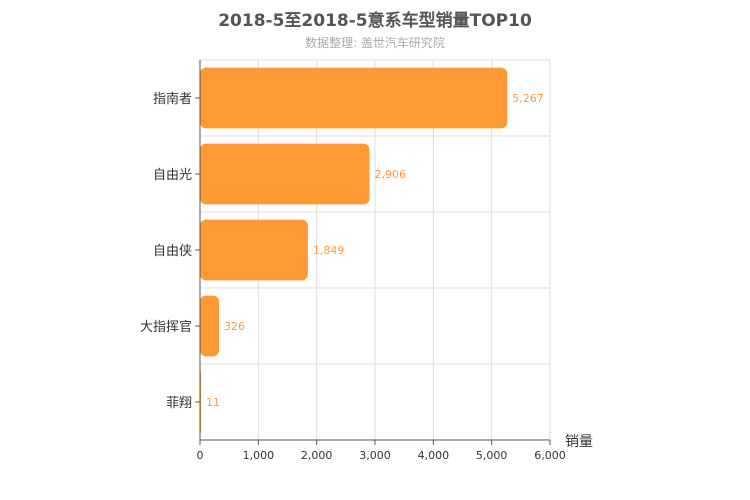 The height and width of the screenshot is (500, 750). What do you see at coordinates (375, 43) in the screenshot?
I see `chart-subtitle: 数据整理: 盖世汽车研究院` at bounding box center [375, 43].